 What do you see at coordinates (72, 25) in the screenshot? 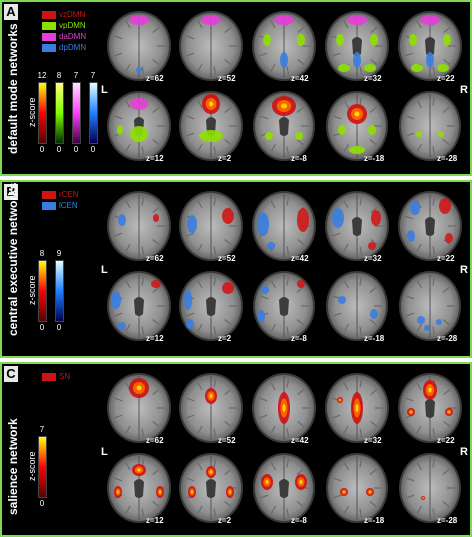
I see `legend-label: vpDMN` at bounding box center [72, 25].